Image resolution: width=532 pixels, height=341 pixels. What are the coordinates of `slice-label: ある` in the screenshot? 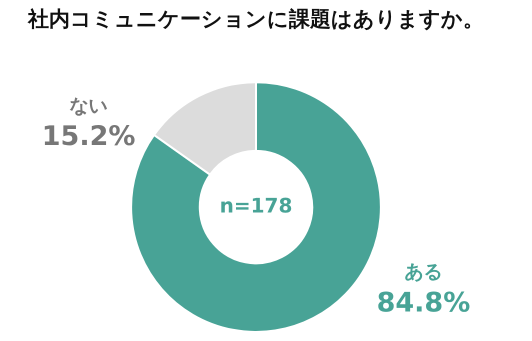 It's located at (423, 272).